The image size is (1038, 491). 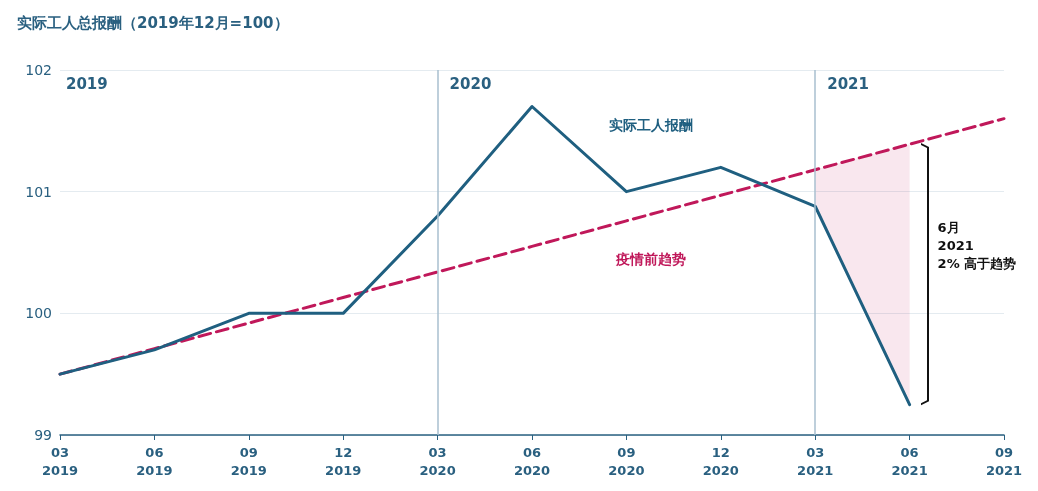 I want to click on y-tick-label: 101, so click(x=38, y=191).